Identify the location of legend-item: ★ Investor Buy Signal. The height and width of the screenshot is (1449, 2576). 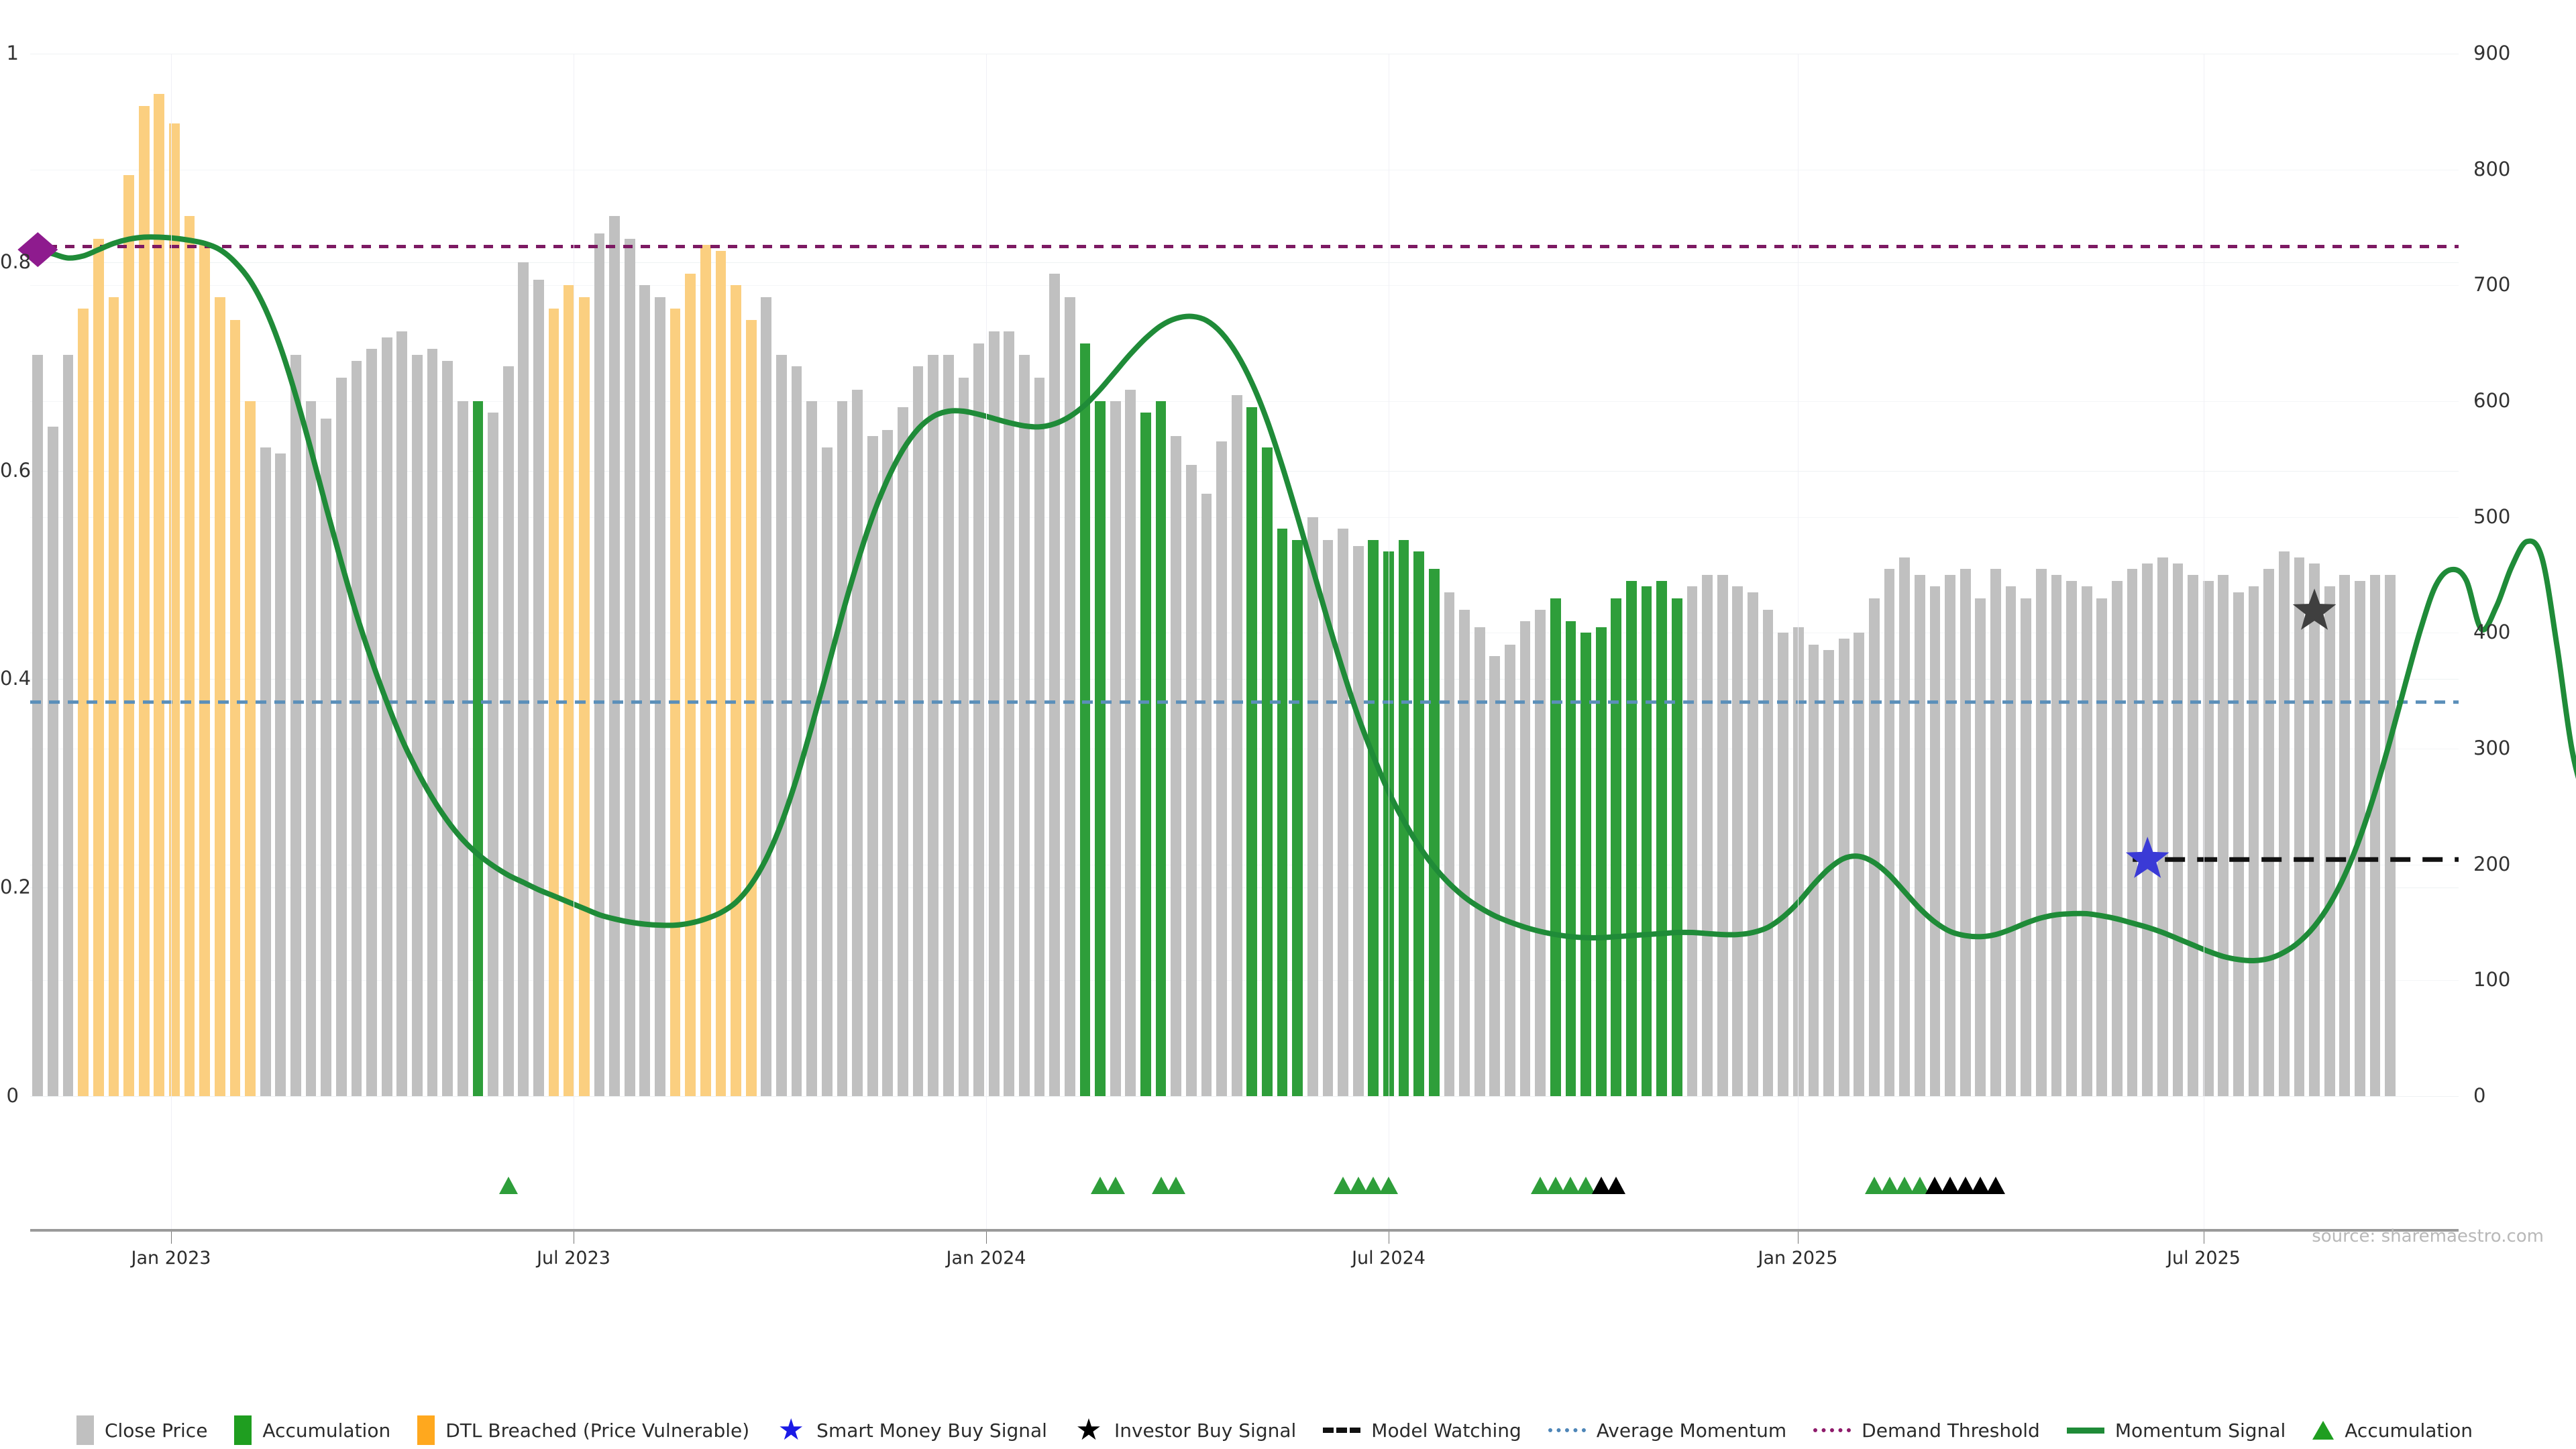
(1185, 1430).